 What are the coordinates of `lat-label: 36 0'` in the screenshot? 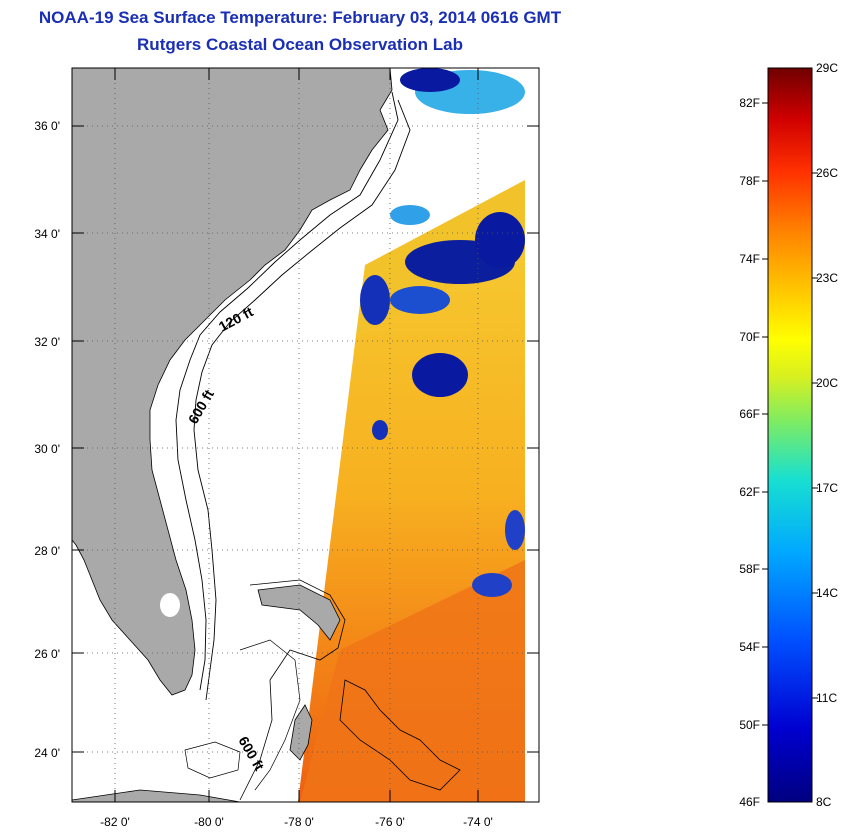 It's located at (47, 126).